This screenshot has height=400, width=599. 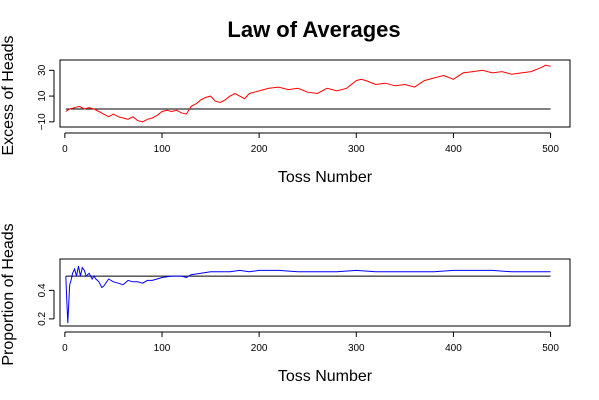 What do you see at coordinates (313, 29) in the screenshot?
I see `figure-title: Law of Averages` at bounding box center [313, 29].